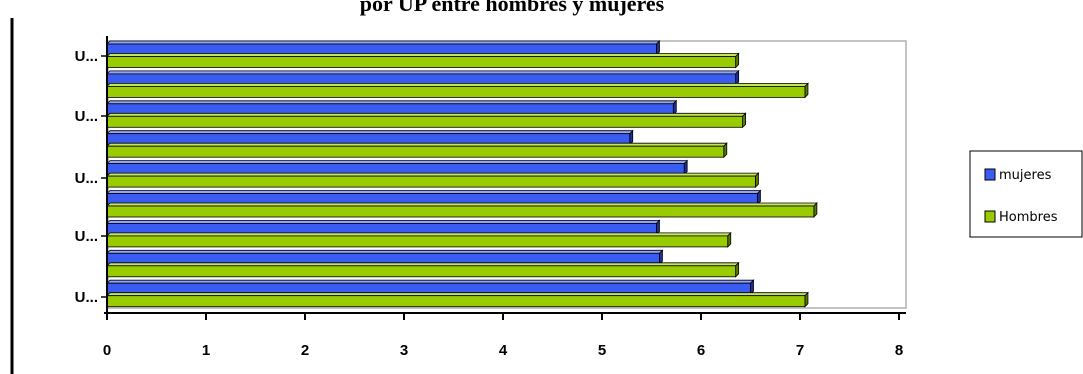 The height and width of the screenshot is (374, 1083). I want to click on legend: mujeres Hombres, so click(1026, 194).